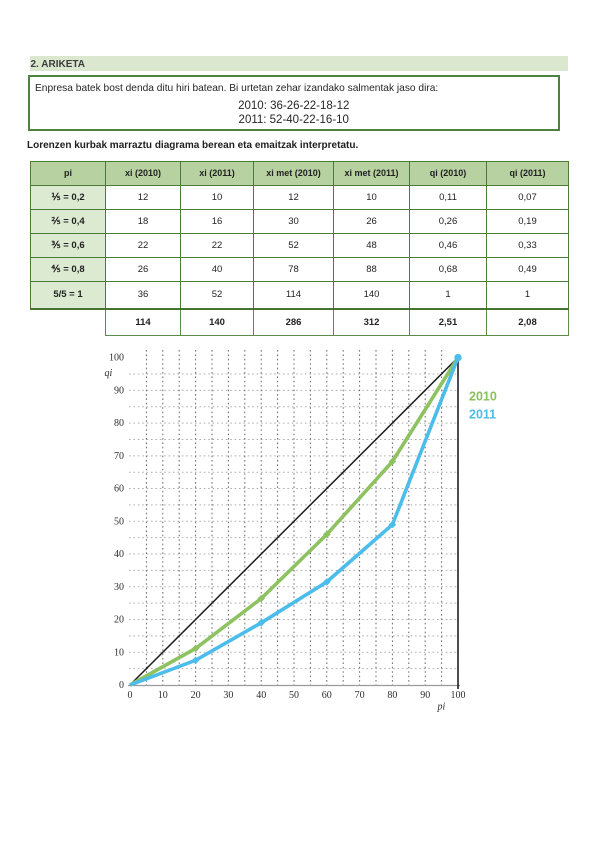  What do you see at coordinates (441, 707) in the screenshot?
I see `svg-text: pi` at bounding box center [441, 707].